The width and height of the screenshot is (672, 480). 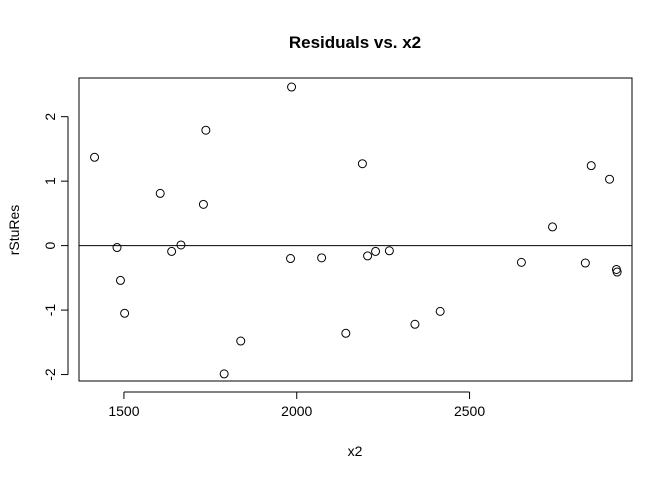 I want to click on y-axis: -2 -1 0 1 2, so click(x=55, y=247).